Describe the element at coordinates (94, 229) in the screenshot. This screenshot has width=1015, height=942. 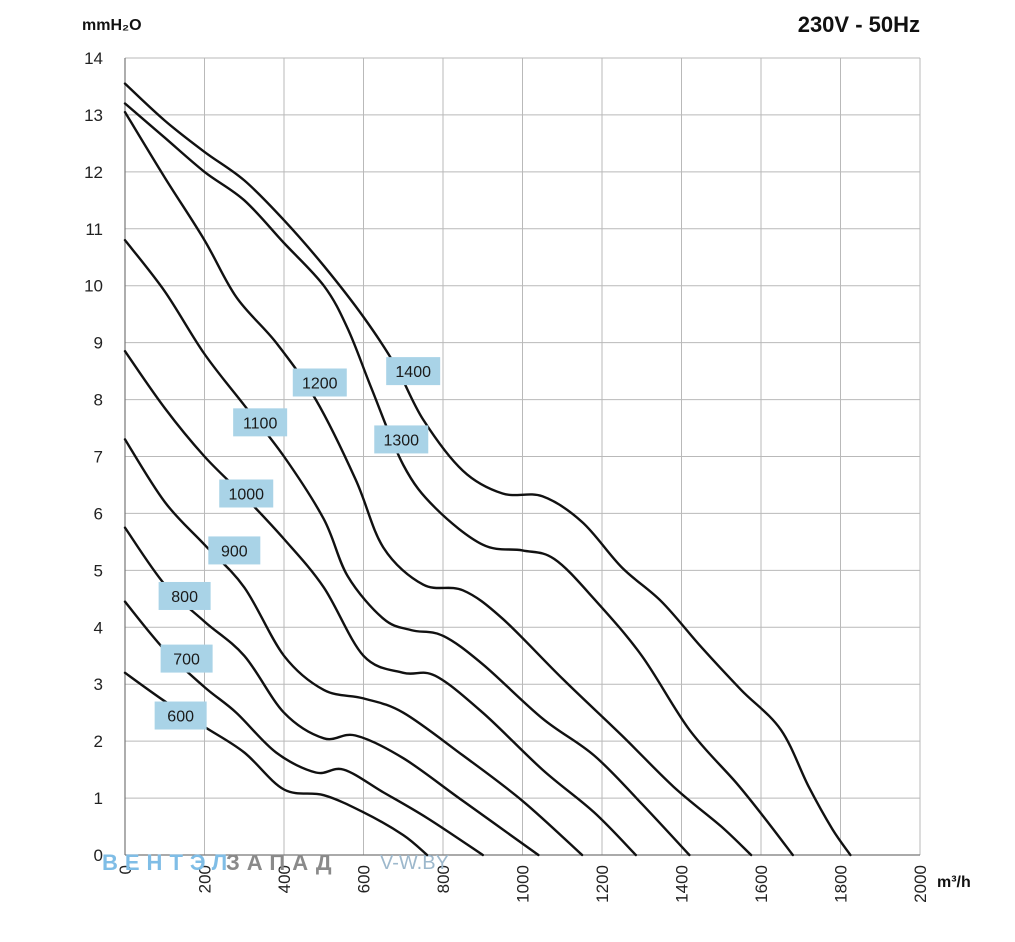
I see `y-tick-label-11: 11` at that location.